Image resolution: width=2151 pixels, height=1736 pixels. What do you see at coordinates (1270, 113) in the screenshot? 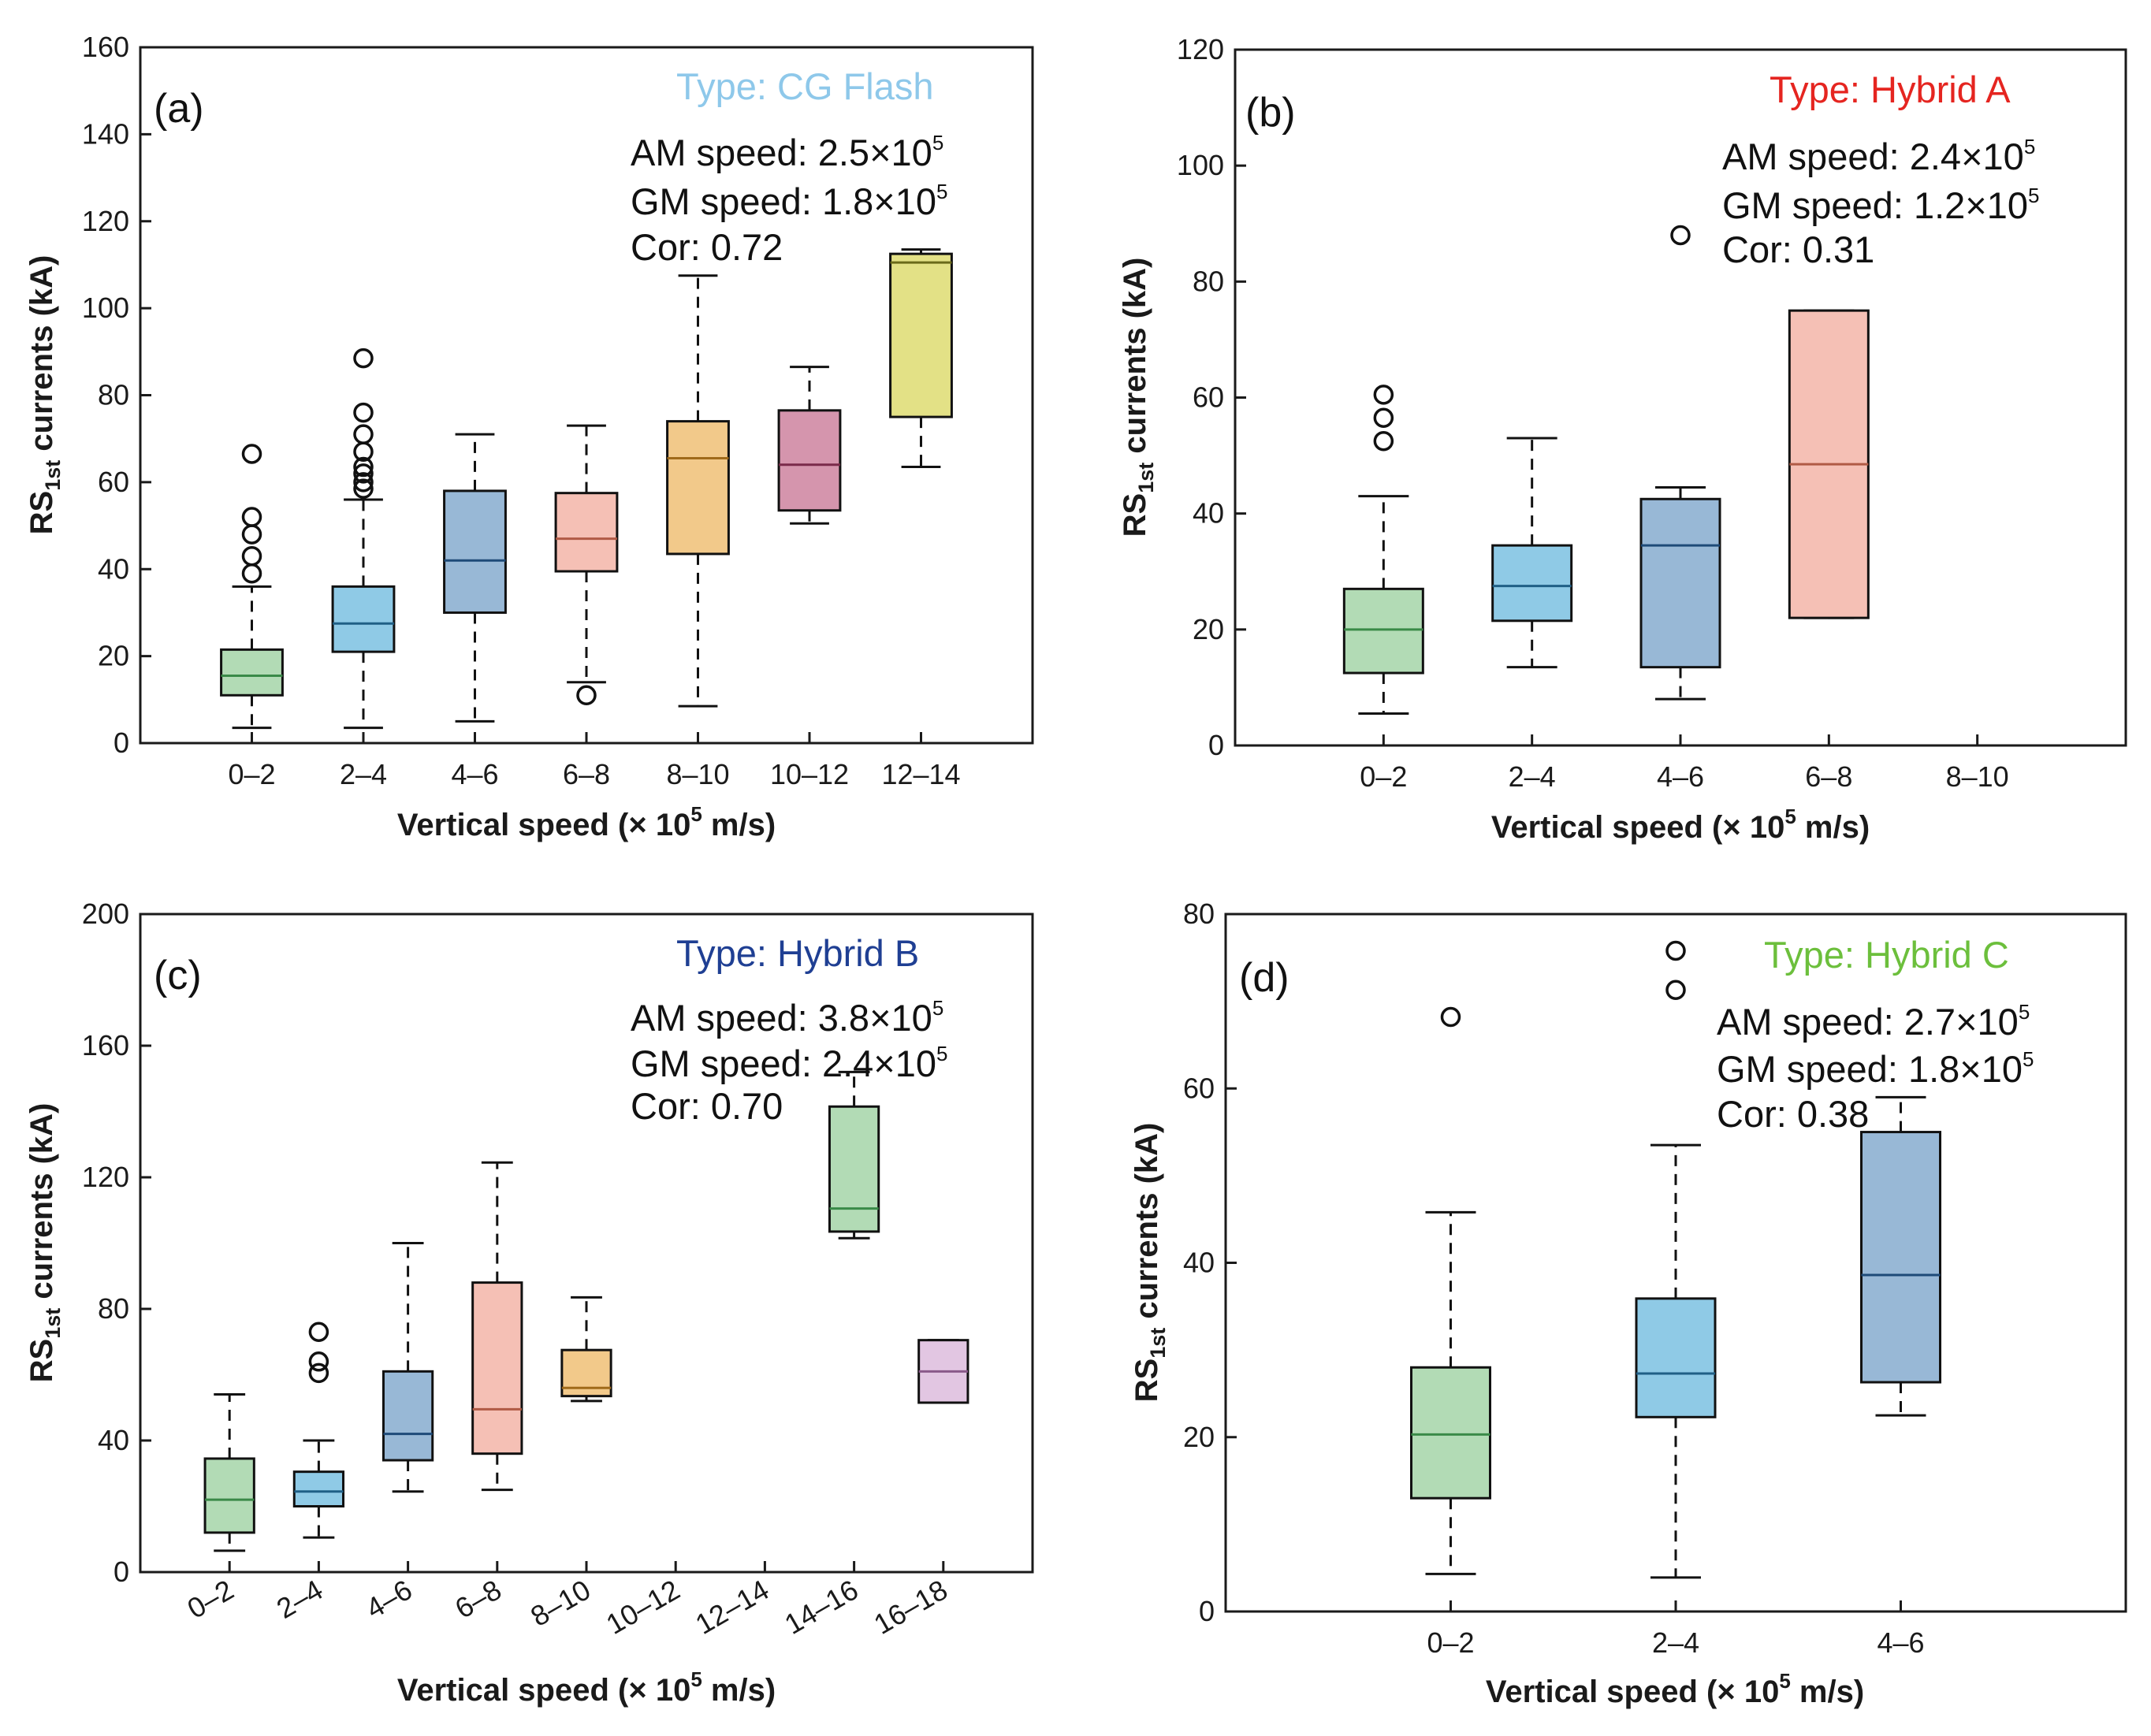
I see `panel-label: (b)` at bounding box center [1270, 113].